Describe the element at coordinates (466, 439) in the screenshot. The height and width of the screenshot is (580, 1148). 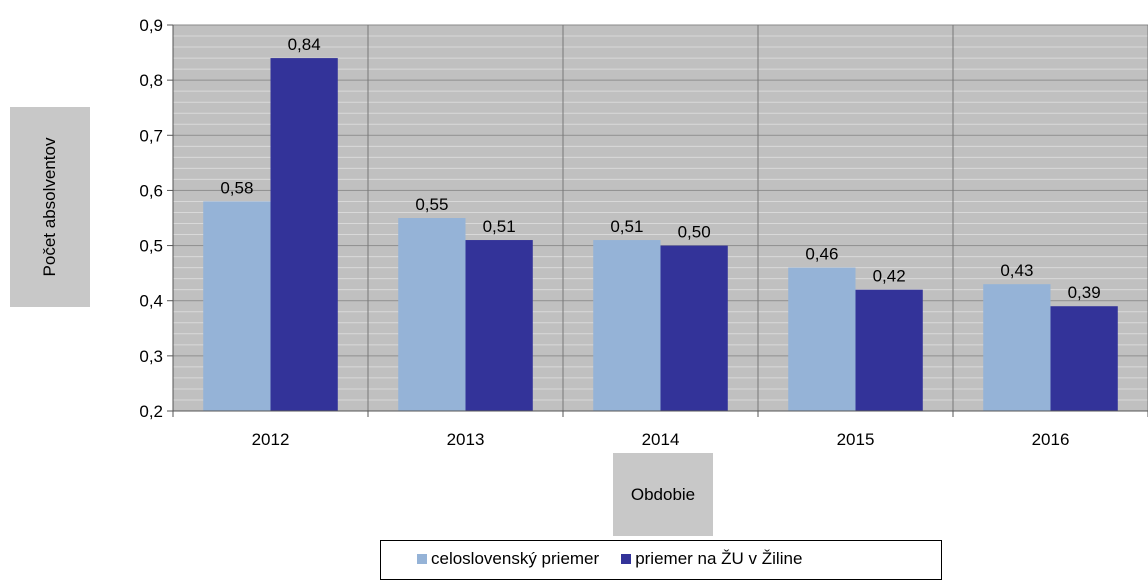
I see `x-tick-label: 2013` at that location.